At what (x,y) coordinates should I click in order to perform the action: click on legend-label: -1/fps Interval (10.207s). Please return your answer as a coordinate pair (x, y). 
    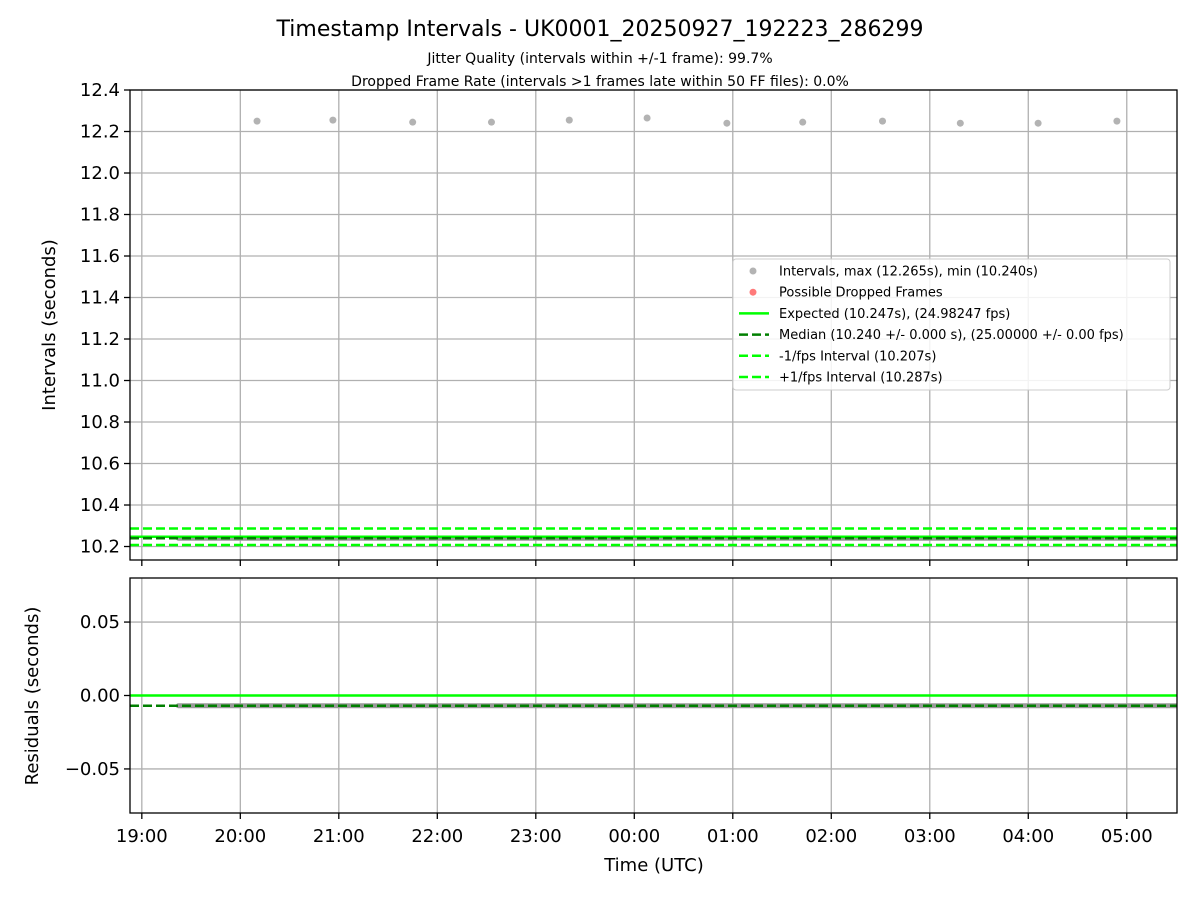
    Looking at the image, I should click on (857, 356).